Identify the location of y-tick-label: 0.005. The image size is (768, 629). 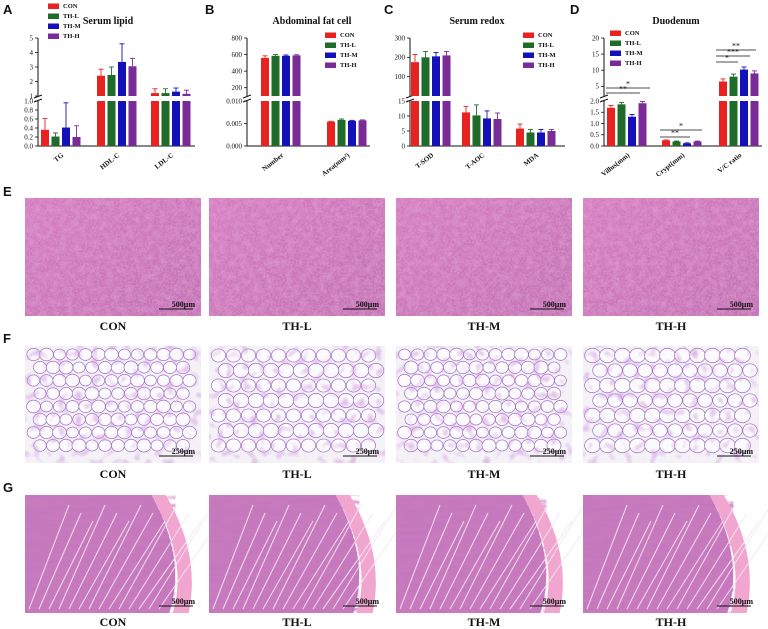
(234, 124).